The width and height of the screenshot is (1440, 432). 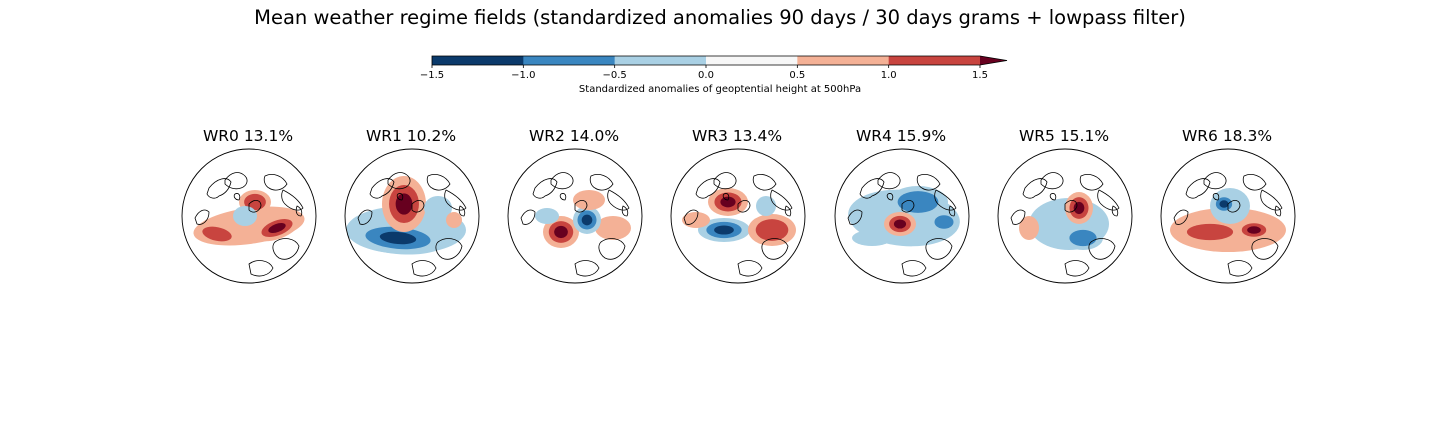 I want to click on colorbar-tick-label: 1.0, so click(x=889, y=75).